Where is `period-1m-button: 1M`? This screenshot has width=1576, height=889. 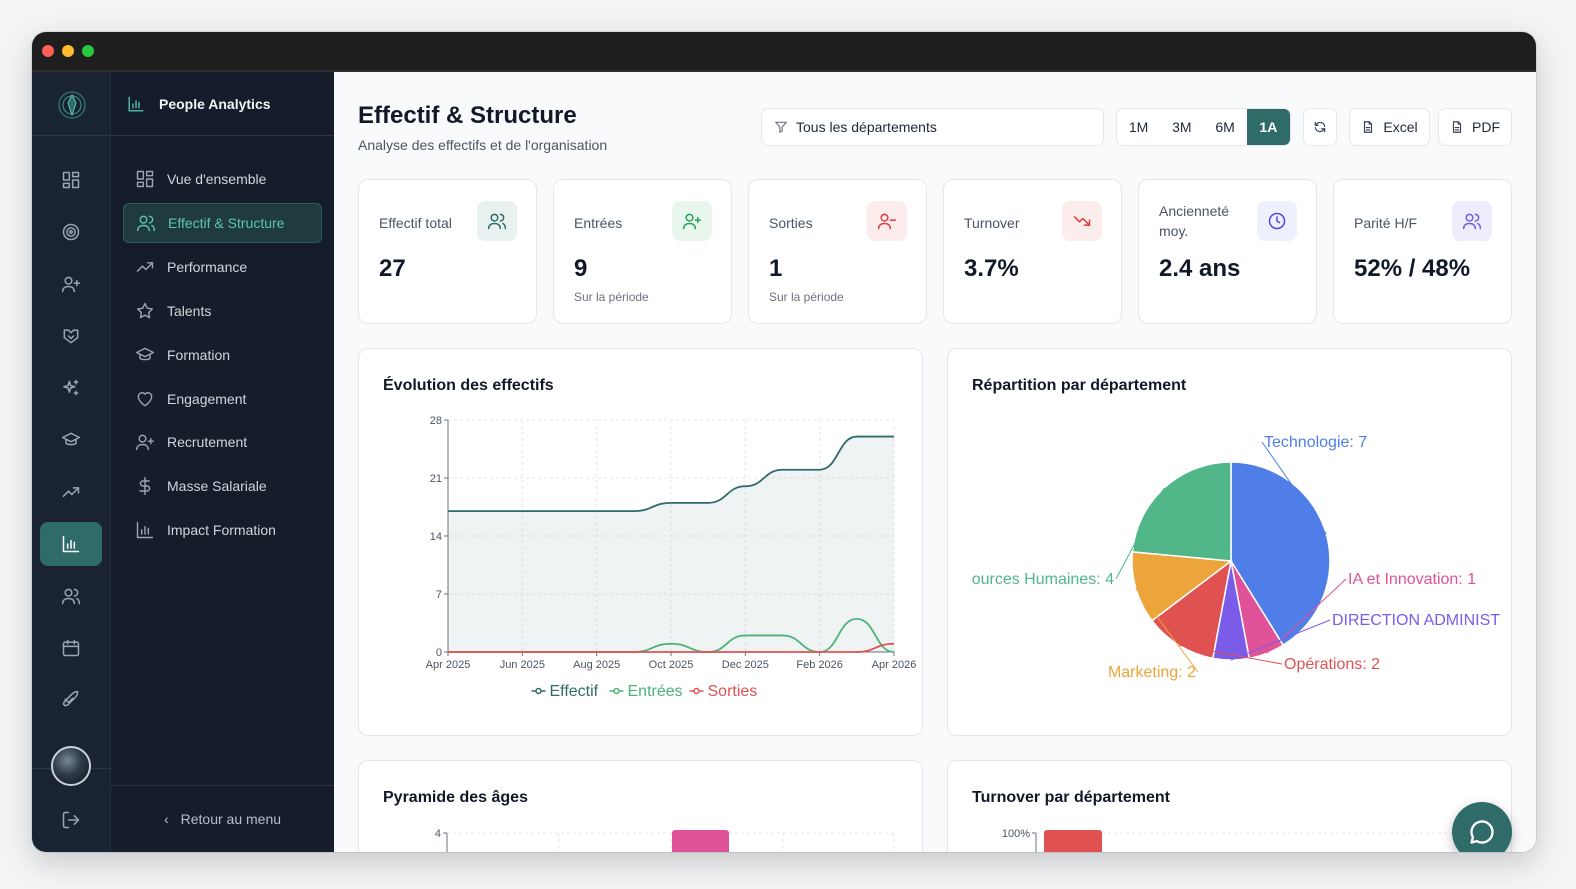
period-1m-button: 1M is located at coordinates (1138, 127).